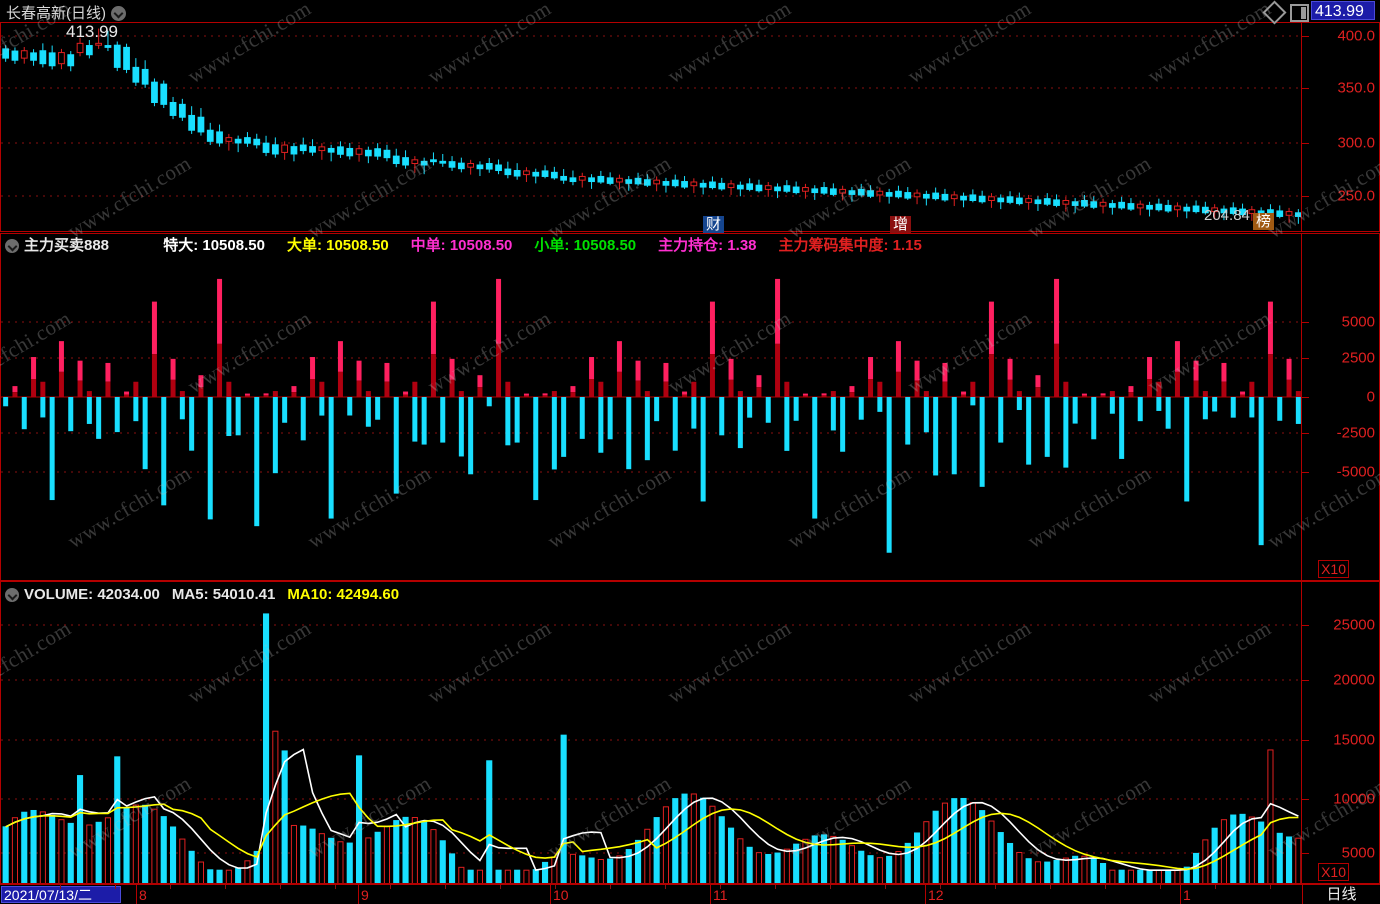 The image size is (1380, 904). I want to click on axis-label: -2500, so click(1355, 433).